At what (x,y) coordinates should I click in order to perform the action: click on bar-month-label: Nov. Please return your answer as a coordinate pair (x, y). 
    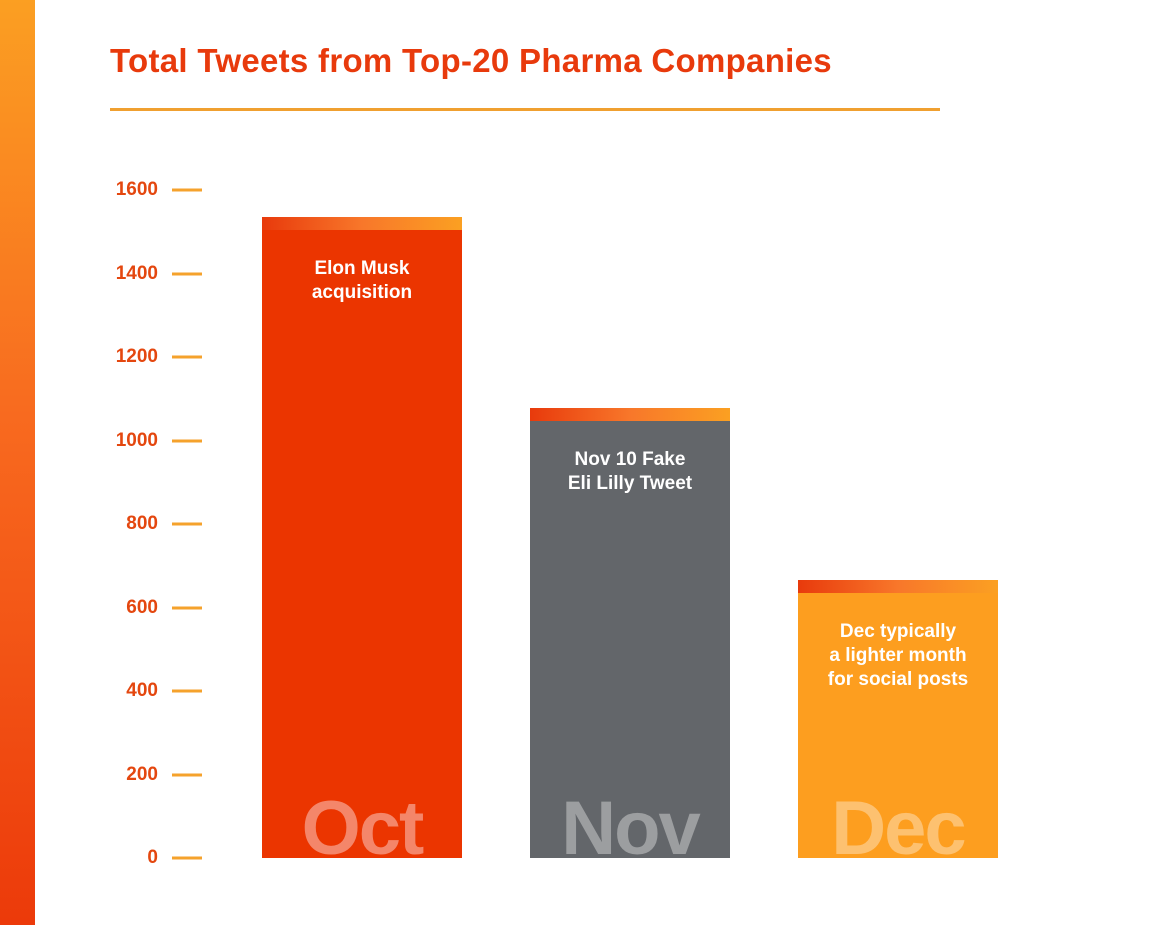
    Looking at the image, I should click on (631, 821).